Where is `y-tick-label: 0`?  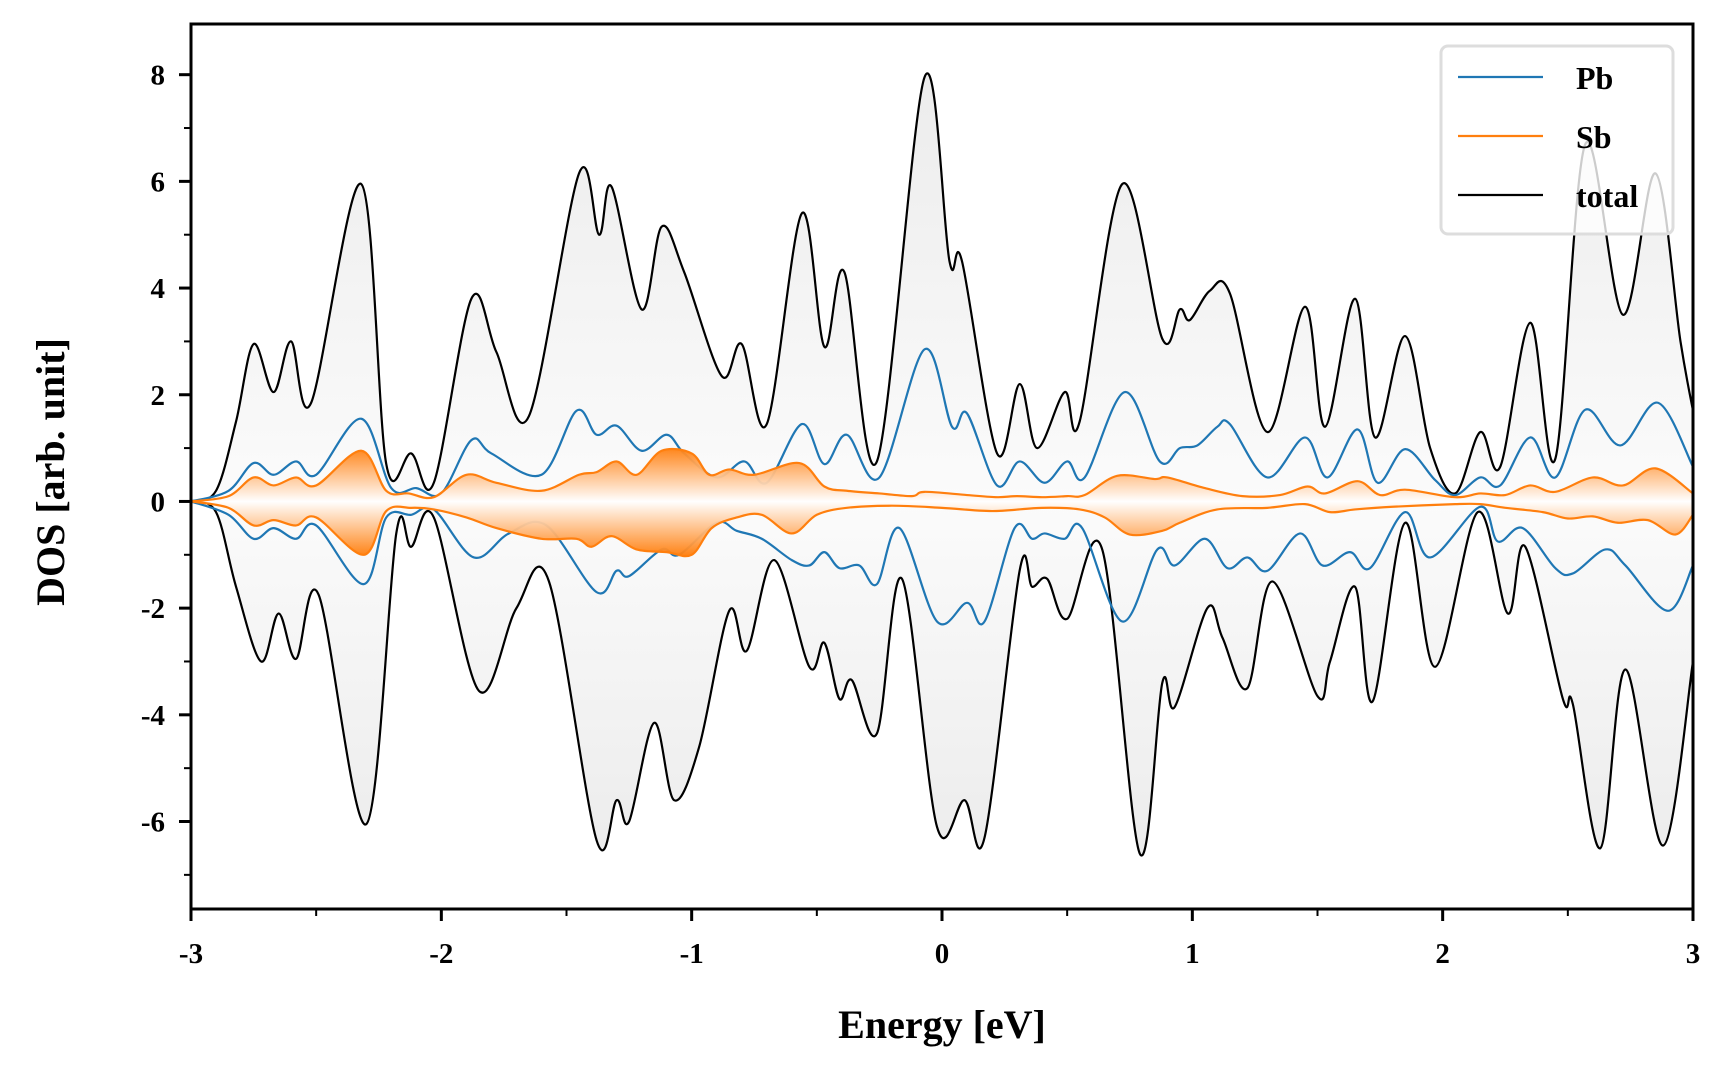
y-tick-label: 0 is located at coordinates (158, 502).